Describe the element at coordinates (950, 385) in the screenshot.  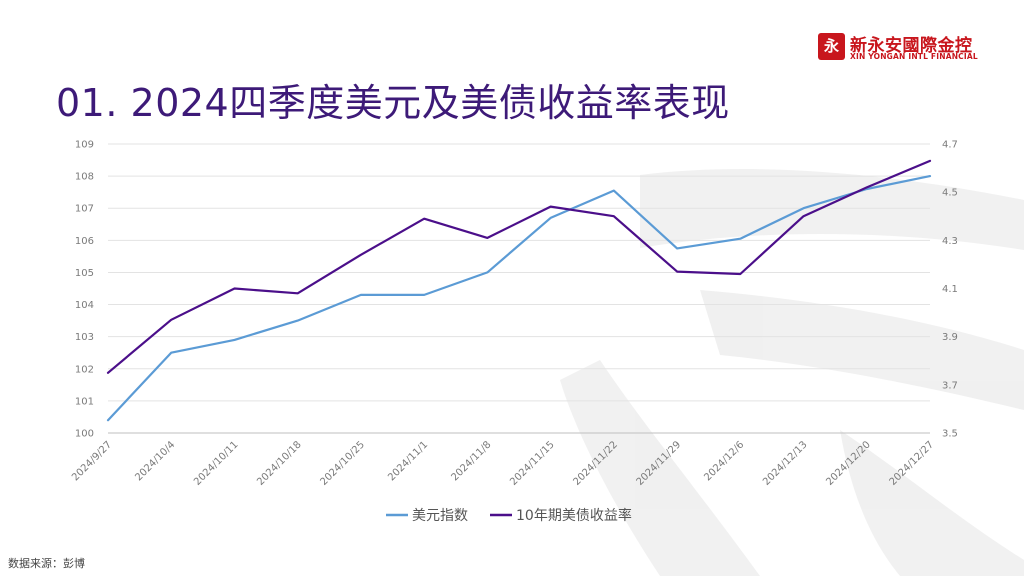
I see `y-right-tick-label: 3.7` at that location.